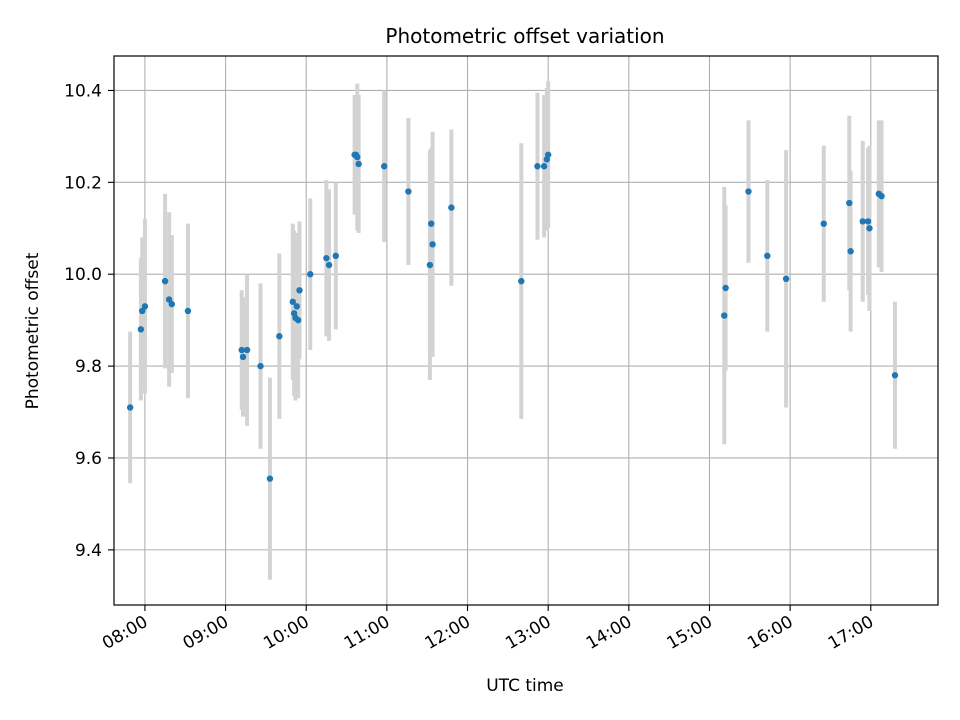  Describe the element at coordinates (83, 91) in the screenshot. I see `y-tick-label: 10.4` at that location.